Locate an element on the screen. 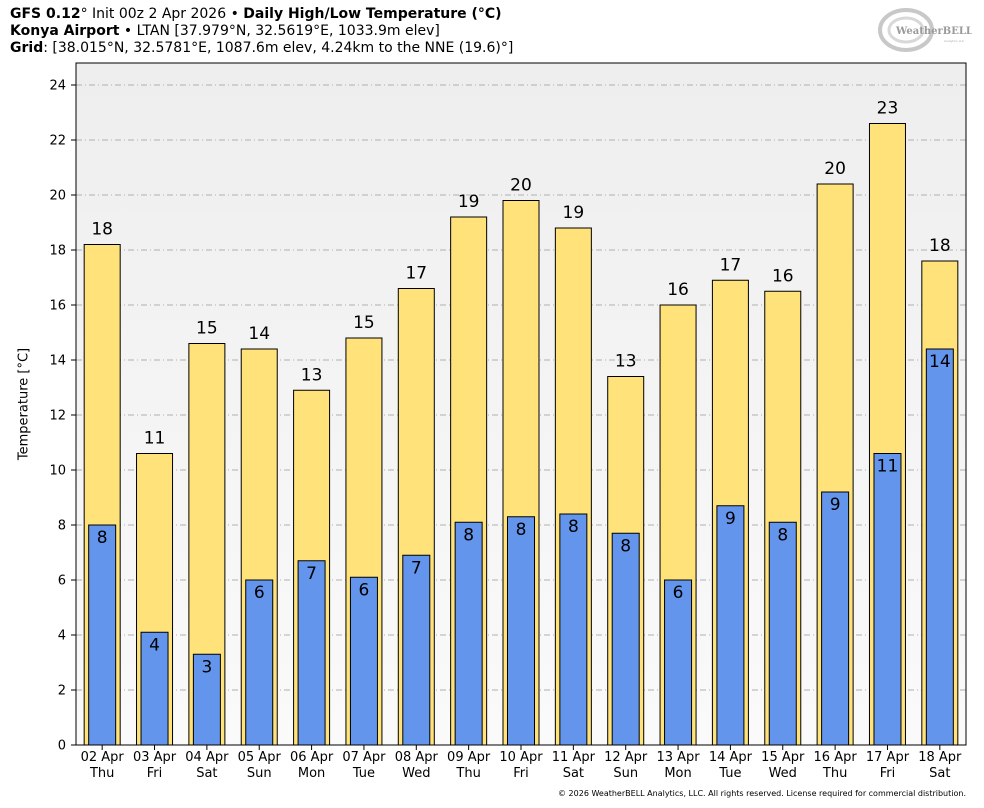 The image size is (984, 808). x-tick-label-date: 08 Apr is located at coordinates (417, 757).